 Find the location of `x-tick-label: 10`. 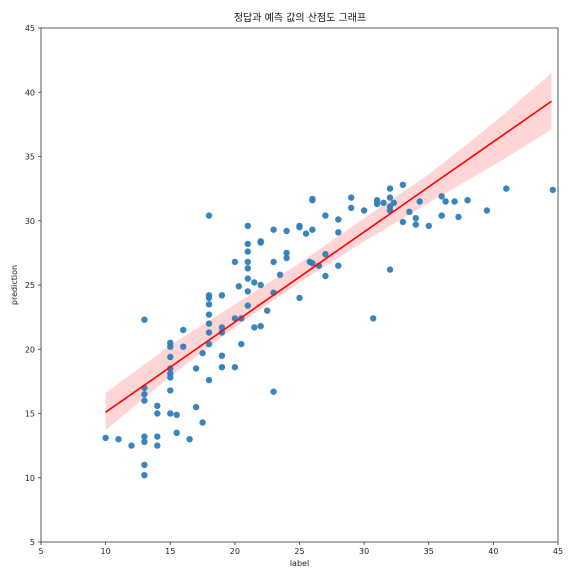

x-tick-label: 10 is located at coordinates (106, 551).